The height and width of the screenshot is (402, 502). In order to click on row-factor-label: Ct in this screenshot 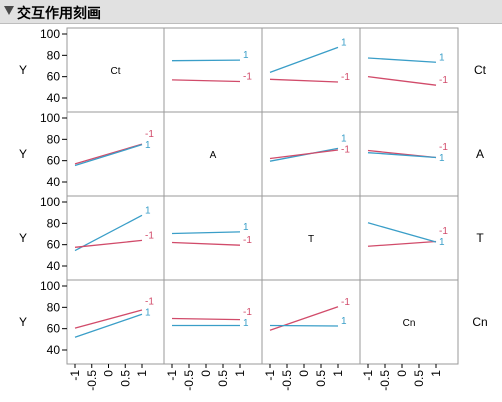, I will do `click(480, 70)`.